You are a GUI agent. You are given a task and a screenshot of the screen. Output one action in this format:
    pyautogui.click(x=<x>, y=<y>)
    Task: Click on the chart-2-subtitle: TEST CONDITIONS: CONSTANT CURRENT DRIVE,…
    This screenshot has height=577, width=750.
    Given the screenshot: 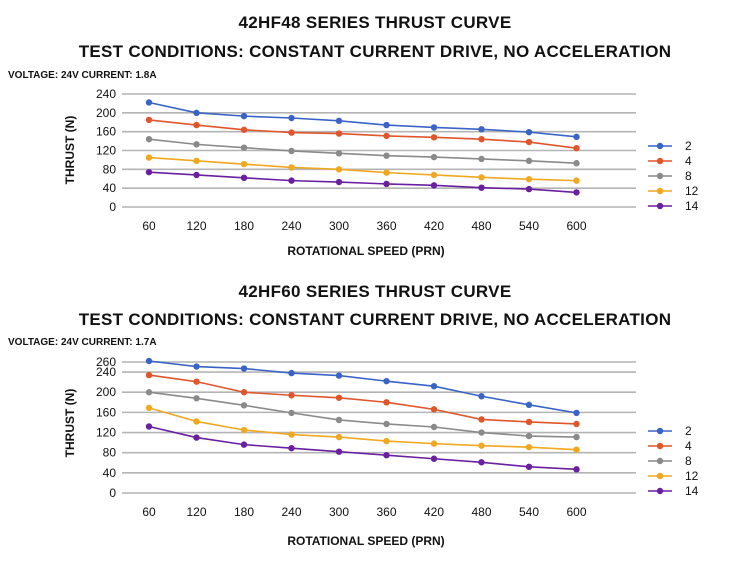 What is the action you would take?
    pyautogui.click(x=375, y=319)
    